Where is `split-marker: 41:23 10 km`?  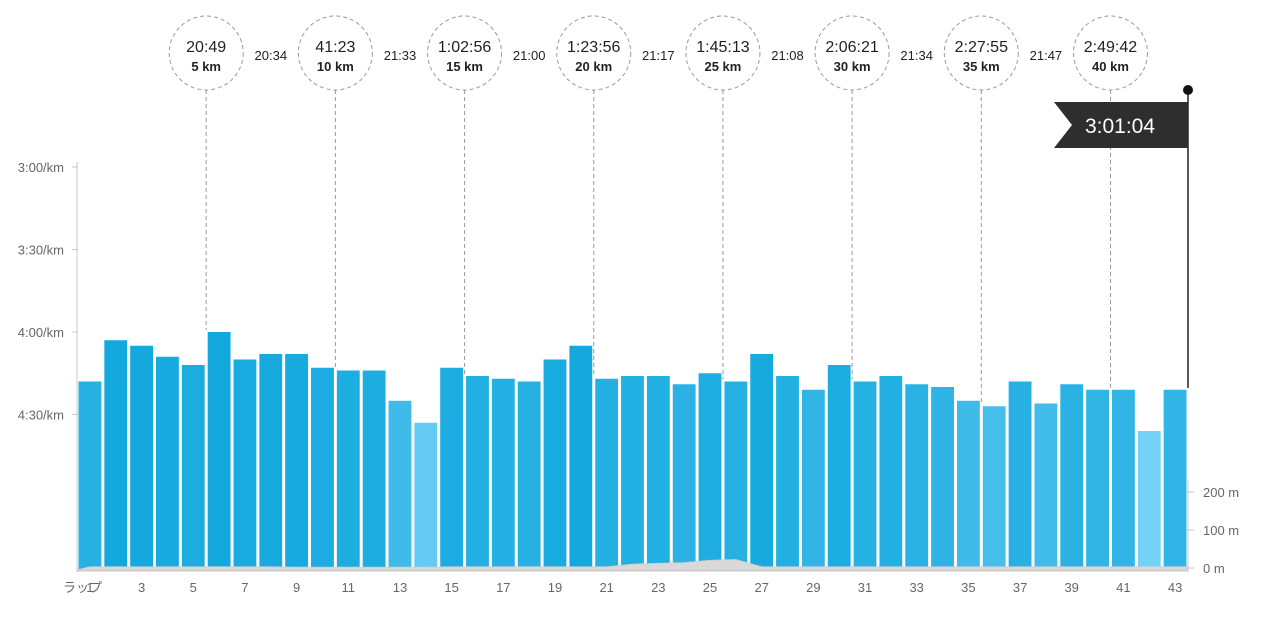 split-marker: 41:23 10 km is located at coordinates (335, 192).